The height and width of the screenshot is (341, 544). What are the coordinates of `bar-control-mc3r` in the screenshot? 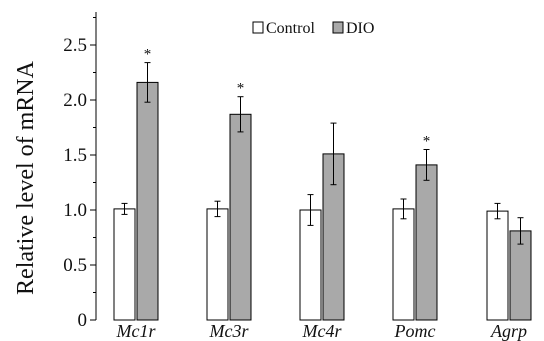 It's located at (217, 264).